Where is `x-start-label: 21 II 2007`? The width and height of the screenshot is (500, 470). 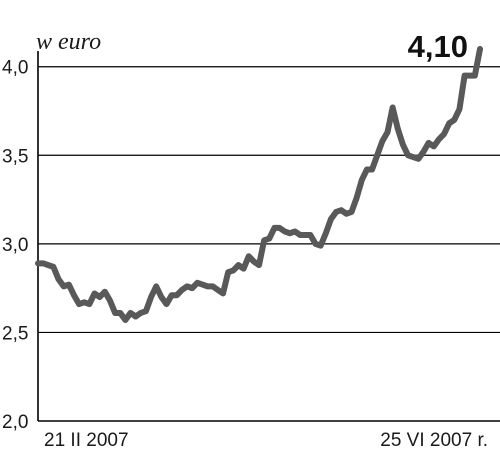 x-start-label: 21 II 2007 is located at coordinates (86, 440).